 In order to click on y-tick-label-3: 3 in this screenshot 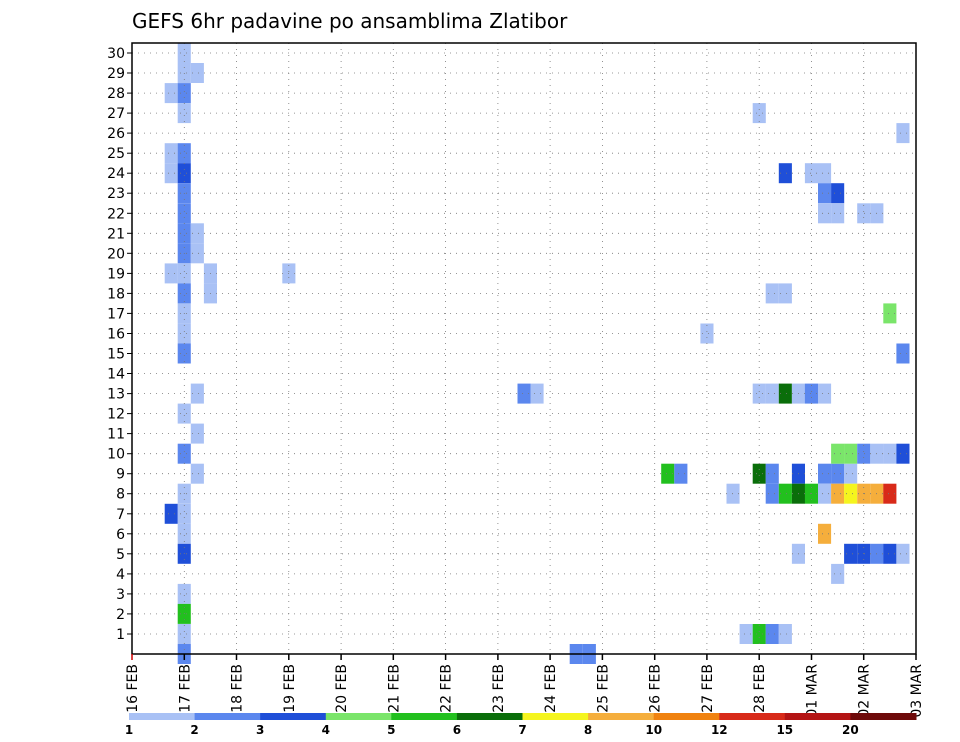, I will do `click(120, 595)`.